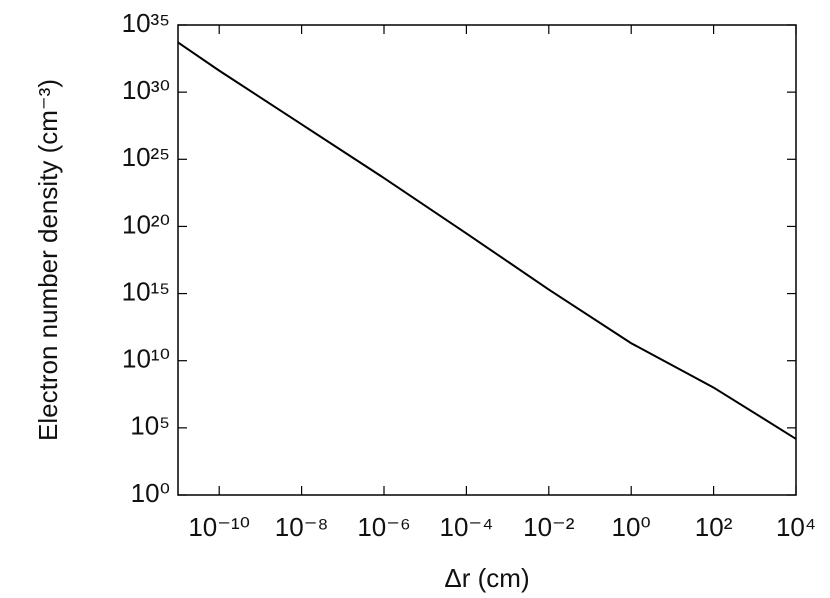  I want to click on y-tick-label: 10⁰, so click(150, 493).